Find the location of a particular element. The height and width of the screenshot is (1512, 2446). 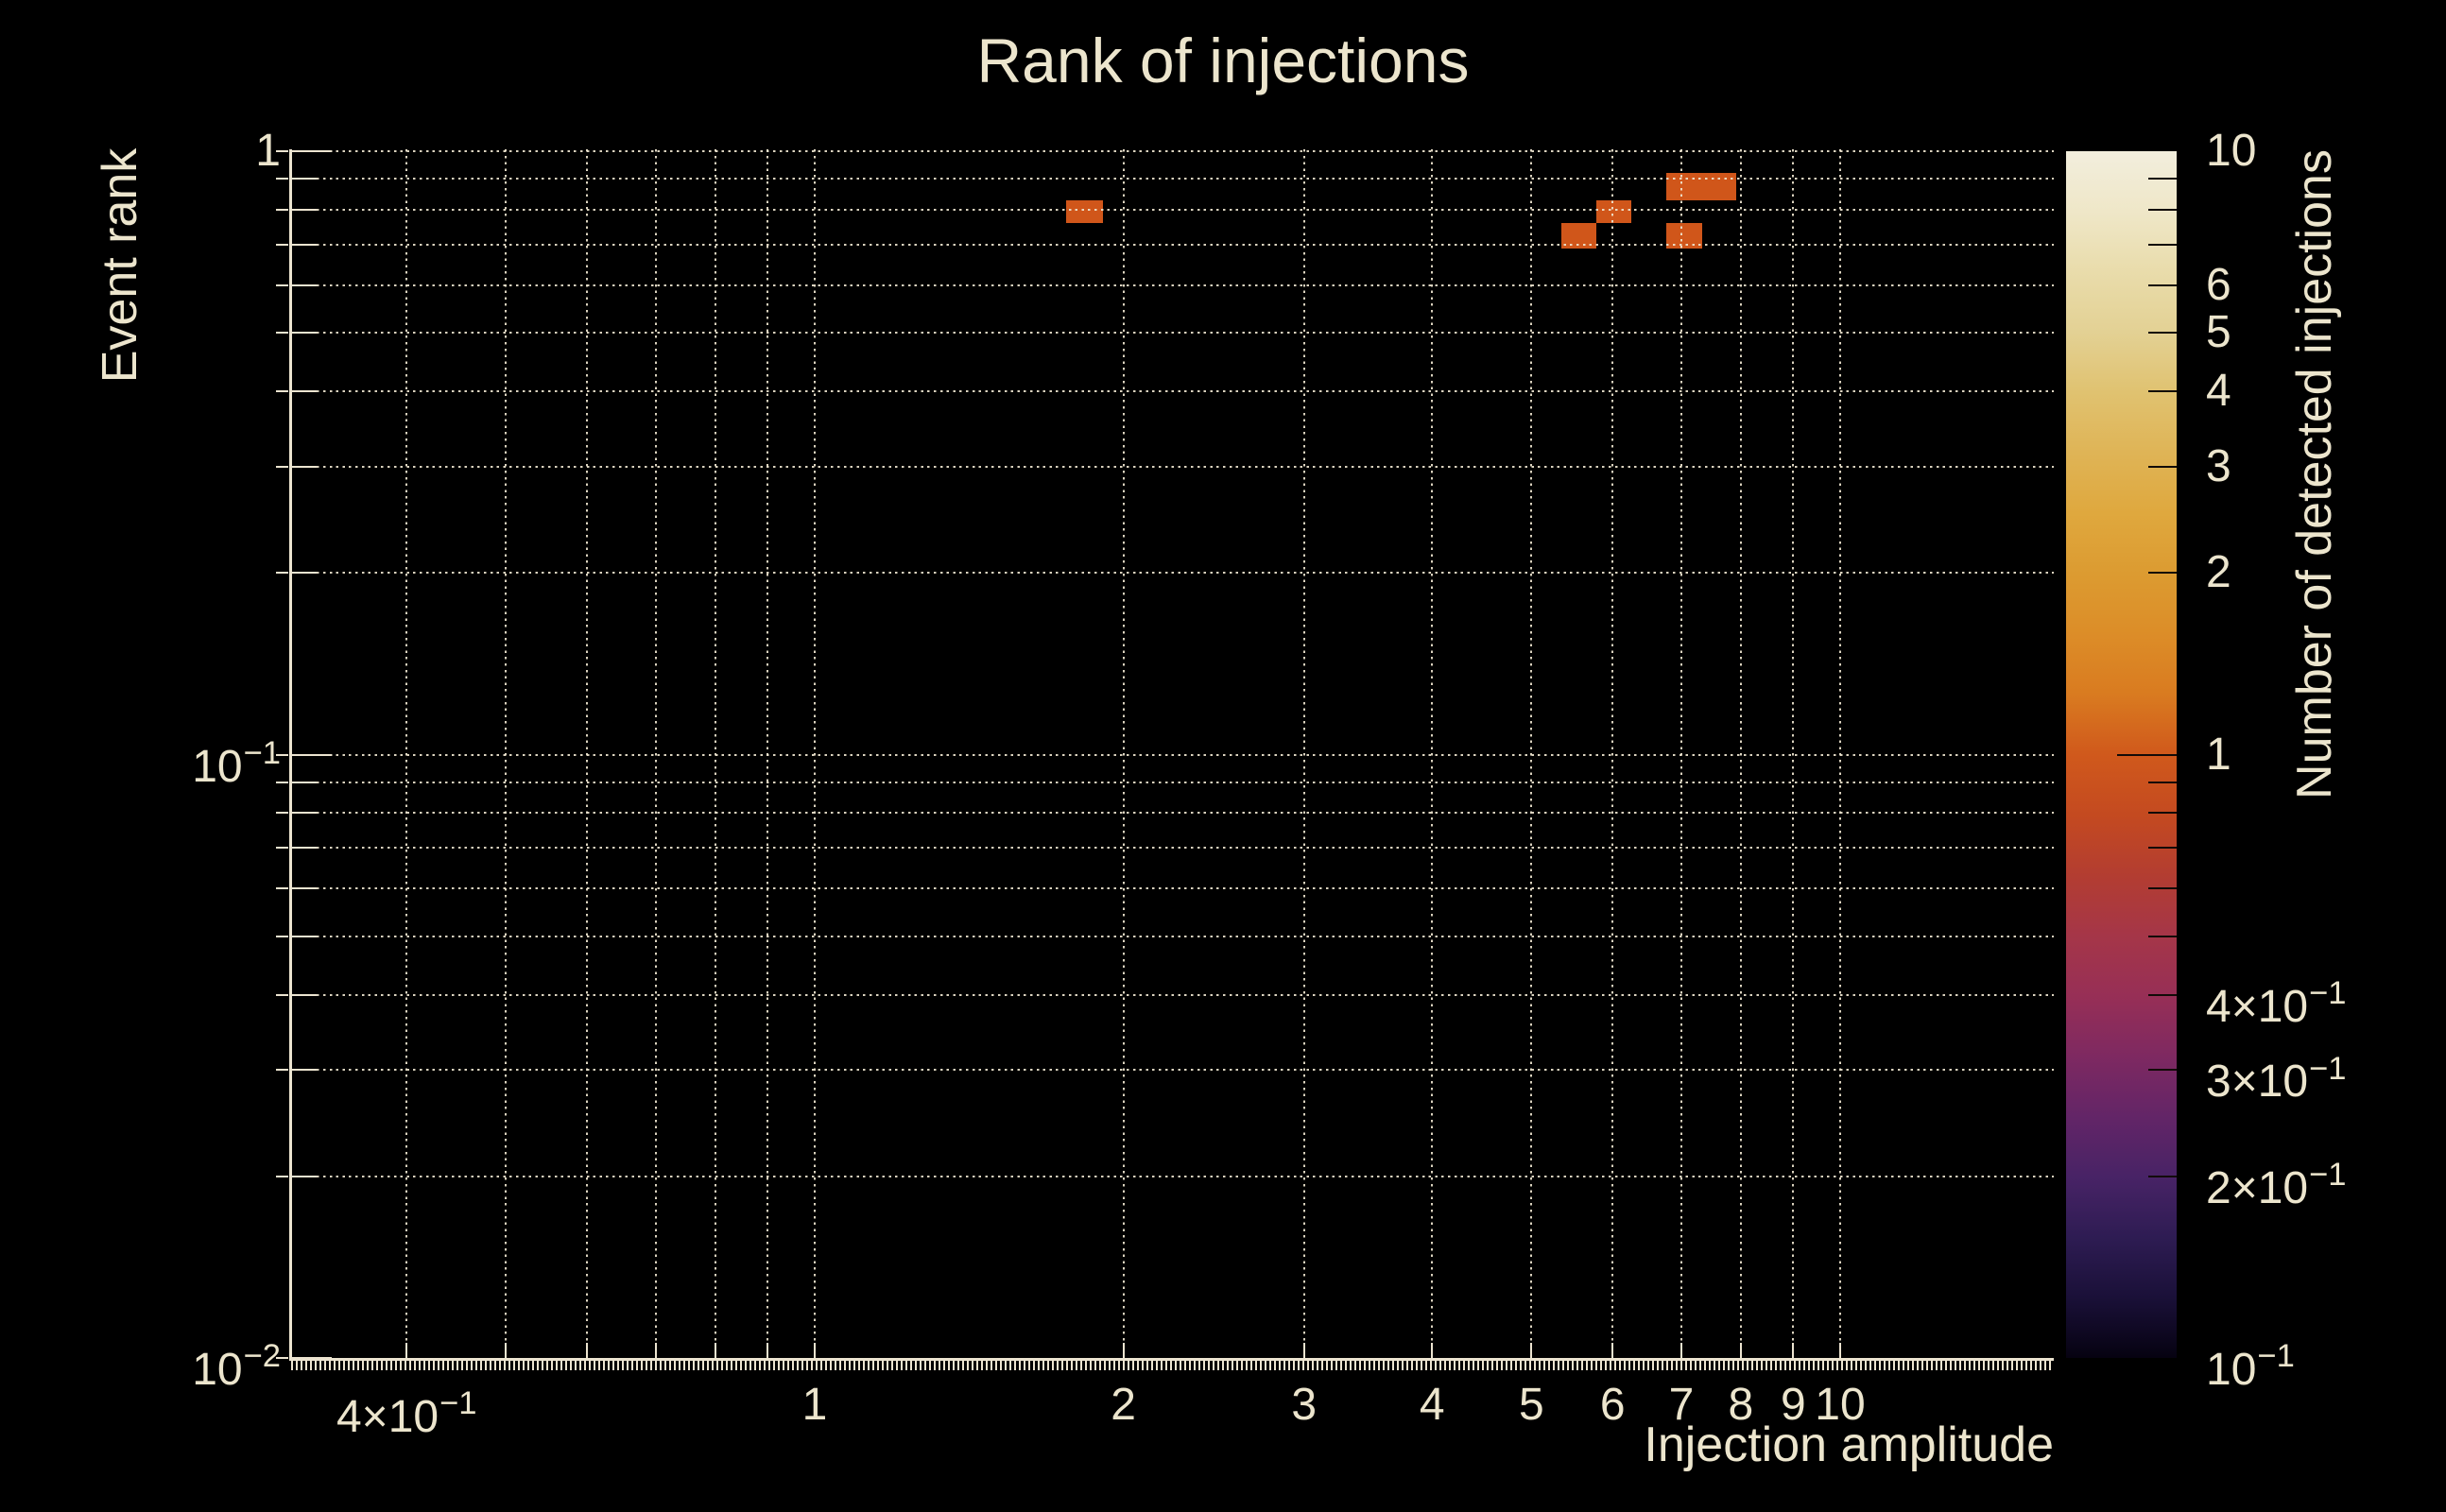

x-tick-label: 9 is located at coordinates (1793, 1405).